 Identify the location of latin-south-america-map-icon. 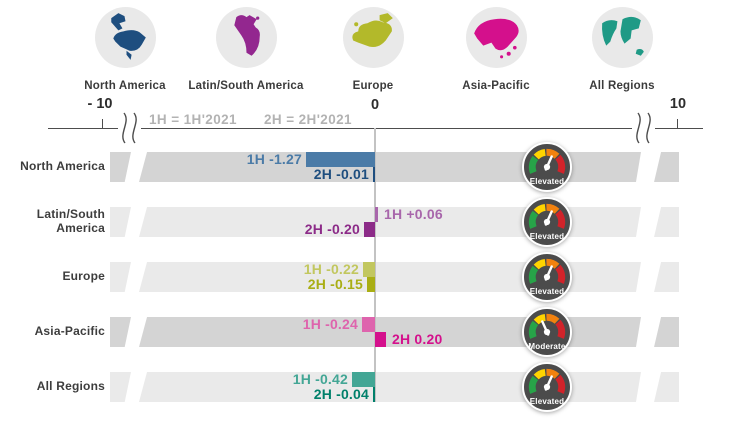
(246, 35).